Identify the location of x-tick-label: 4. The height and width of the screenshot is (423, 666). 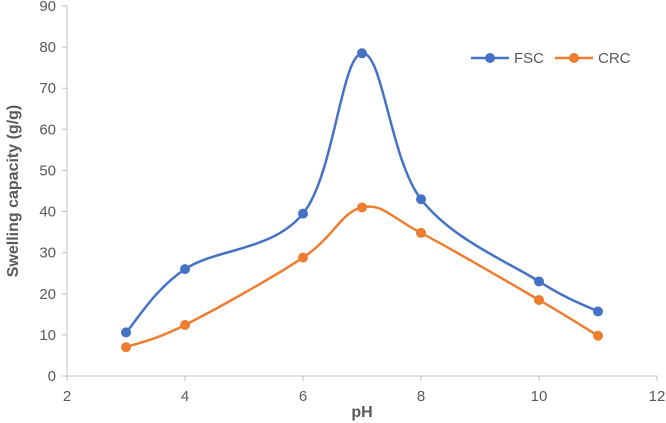
(185, 396).